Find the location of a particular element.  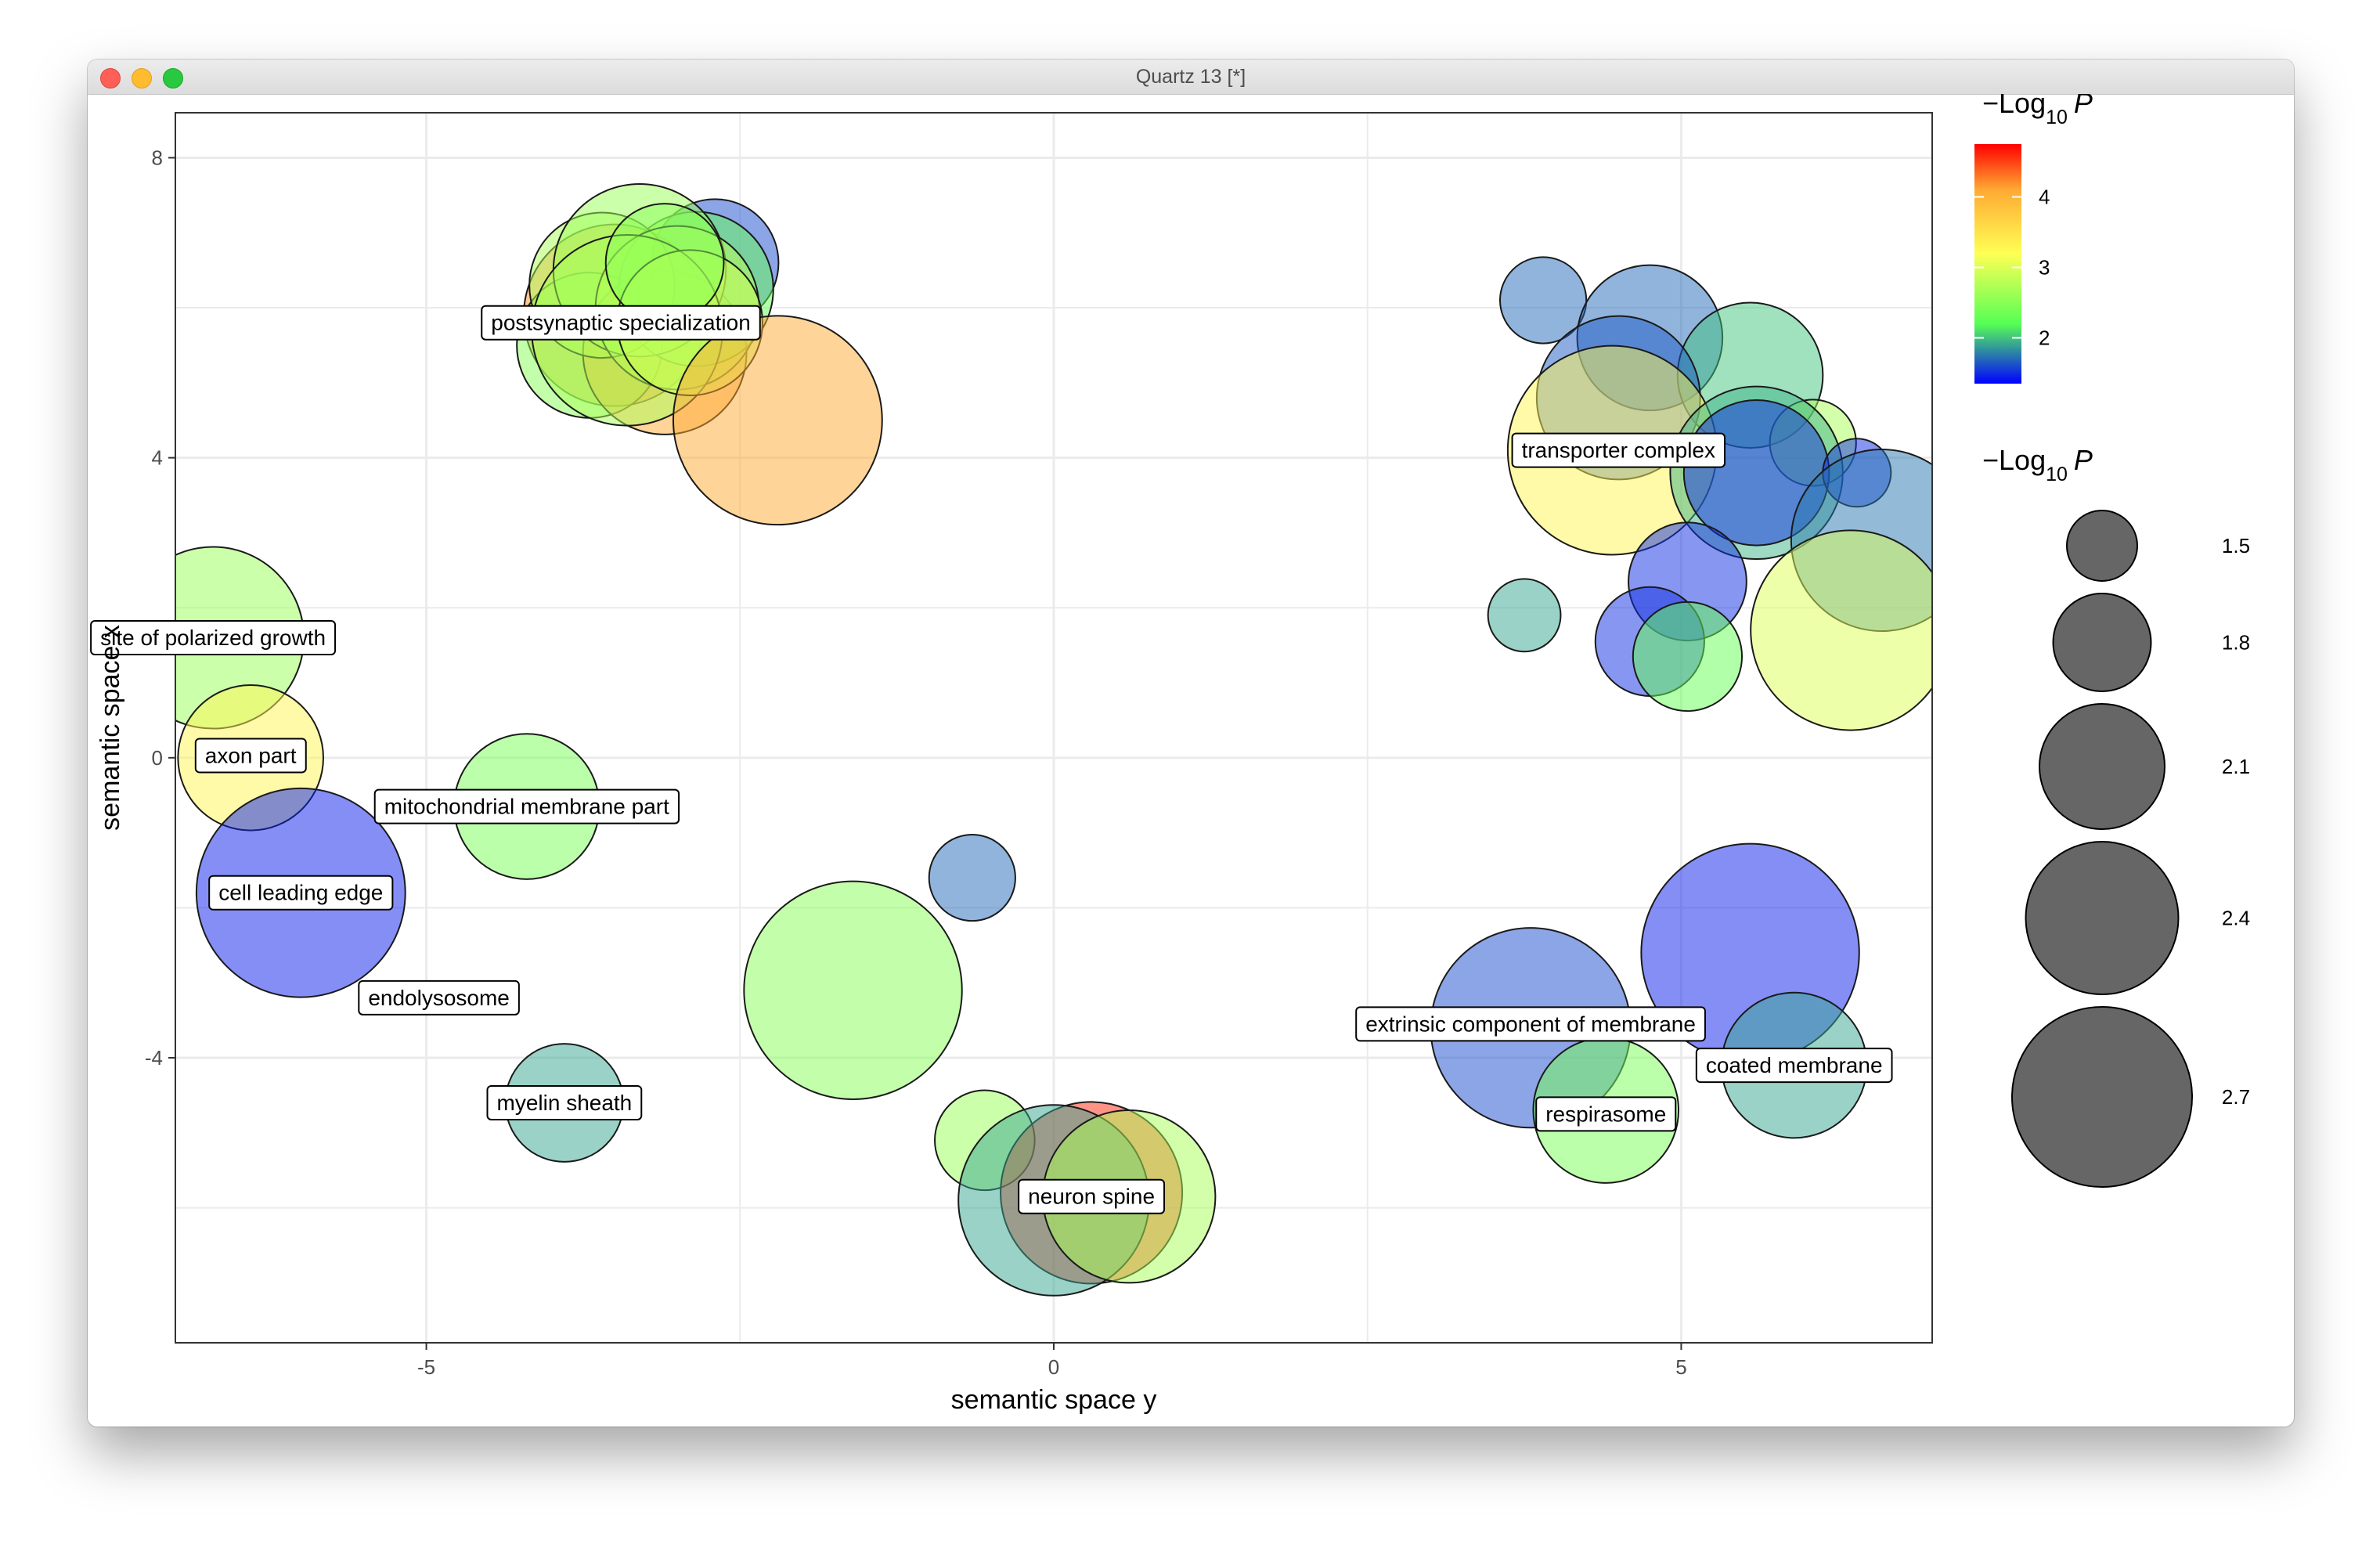

y-tick-label: 4 is located at coordinates (157, 458).